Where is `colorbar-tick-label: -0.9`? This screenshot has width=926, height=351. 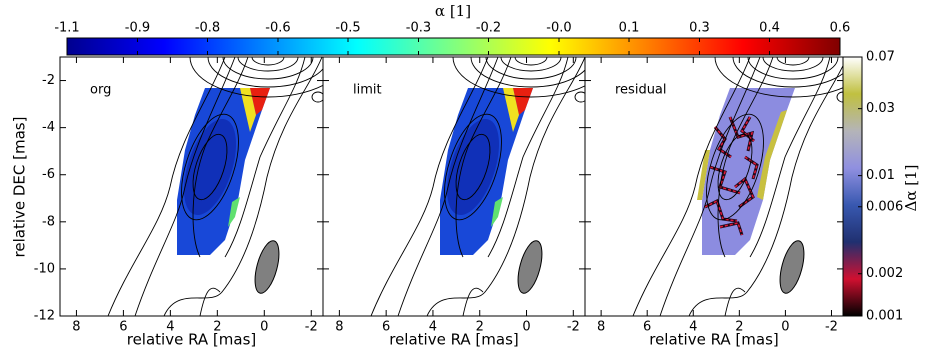 colorbar-tick-label: -0.9 is located at coordinates (137, 28).